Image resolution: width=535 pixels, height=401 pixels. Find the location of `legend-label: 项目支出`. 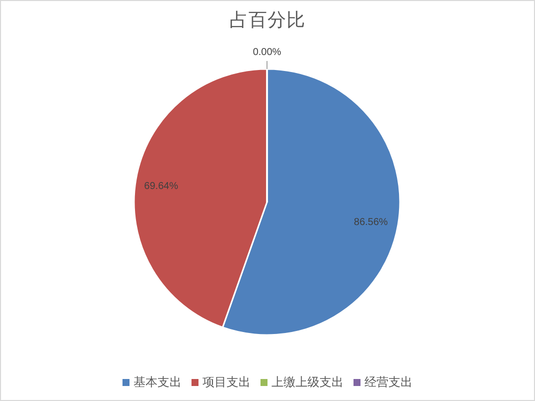

legend-label: 项目支出 is located at coordinates (226, 382).